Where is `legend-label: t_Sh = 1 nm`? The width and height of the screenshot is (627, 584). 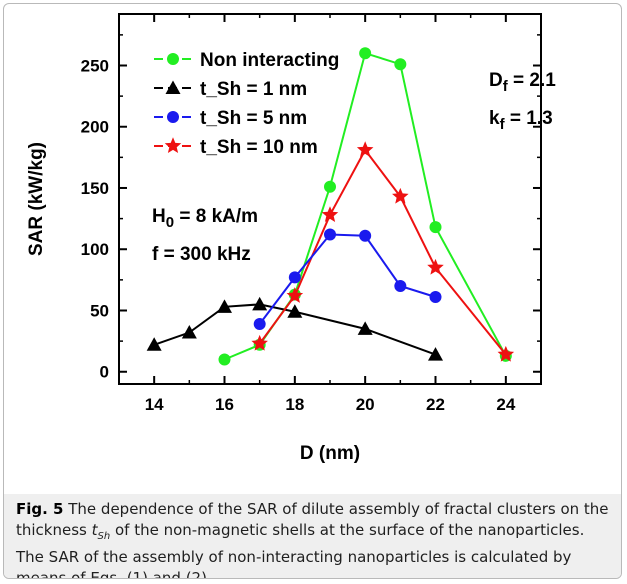 legend-label: t_Sh = 1 nm is located at coordinates (253, 89).